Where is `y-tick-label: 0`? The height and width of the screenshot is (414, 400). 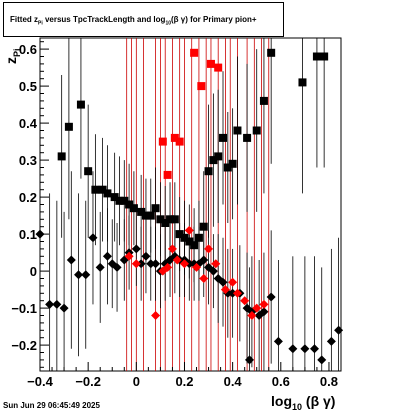 y-tick-label: 0 is located at coordinates (33, 271).